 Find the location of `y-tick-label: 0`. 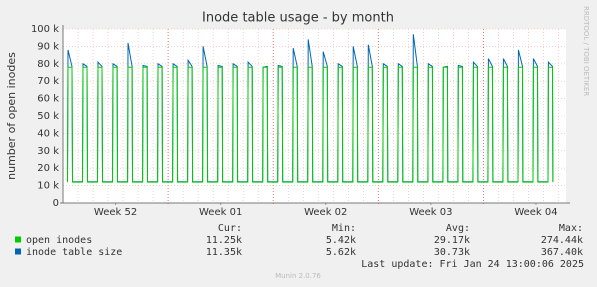

y-tick-label: 0 is located at coordinates (56, 203).